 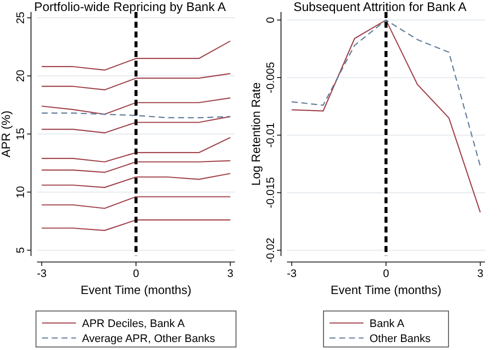 What do you see at coordinates (401, 339) in the screenshot?
I see `legend-label: Other Banks` at bounding box center [401, 339].